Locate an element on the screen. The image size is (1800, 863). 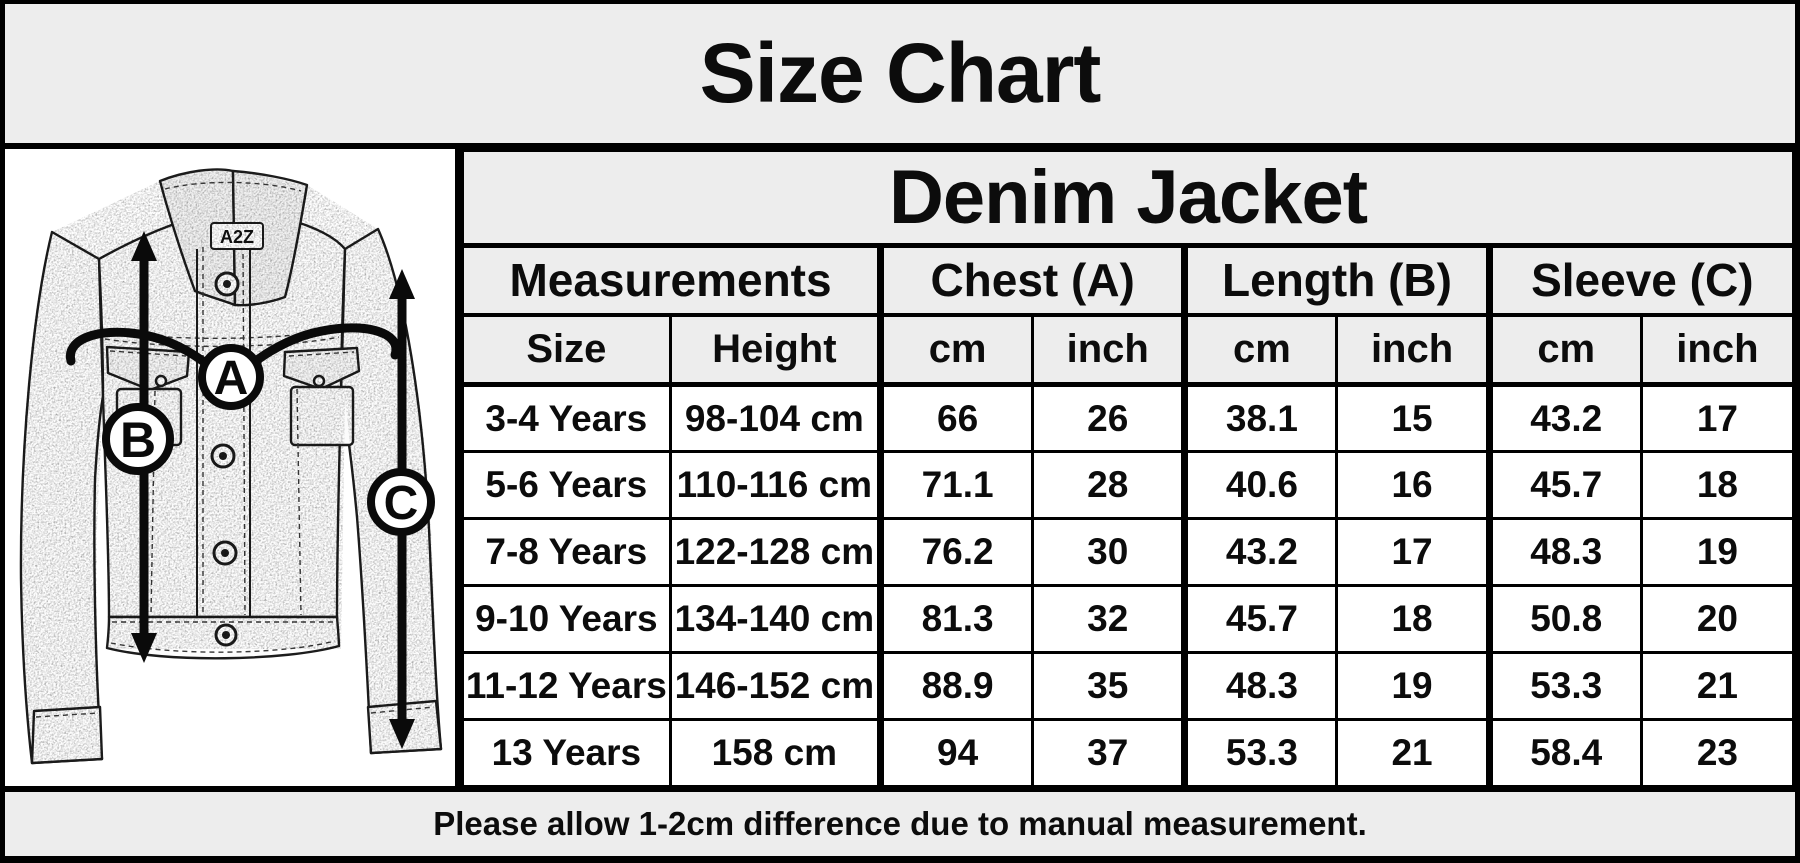
col-header-chest-inch: inch is located at coordinates (1109, 350).